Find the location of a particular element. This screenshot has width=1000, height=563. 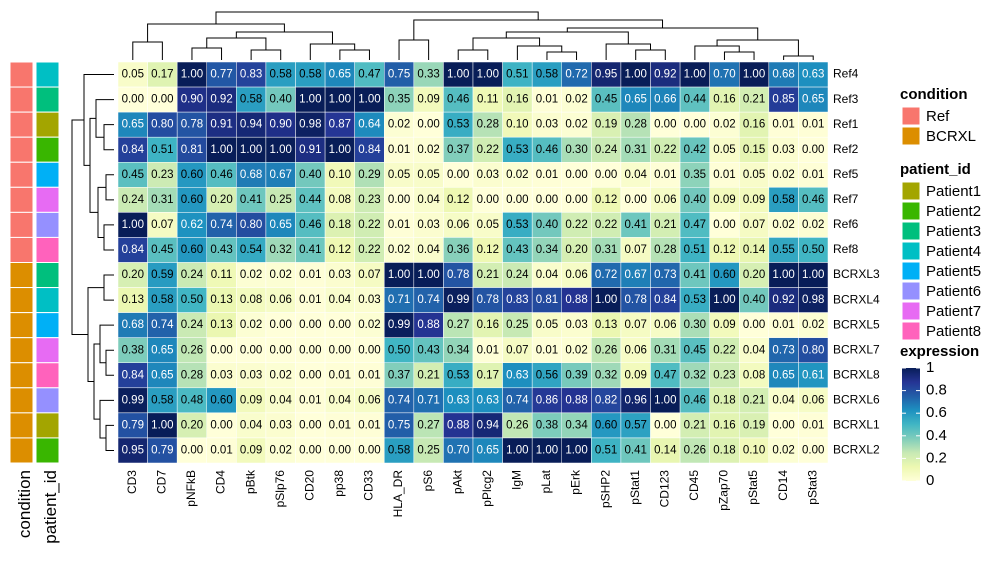

cell-label: 0.68 is located at coordinates (783, 75).